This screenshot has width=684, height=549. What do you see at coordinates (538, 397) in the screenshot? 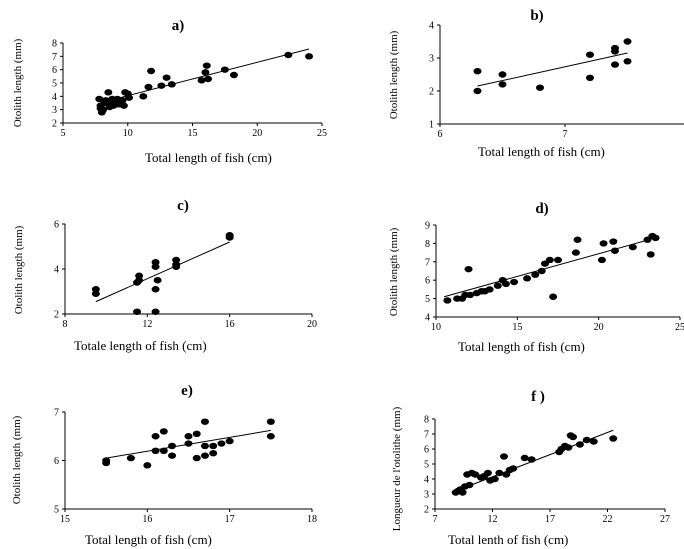
I see `panel-label: f )` at bounding box center [538, 397].